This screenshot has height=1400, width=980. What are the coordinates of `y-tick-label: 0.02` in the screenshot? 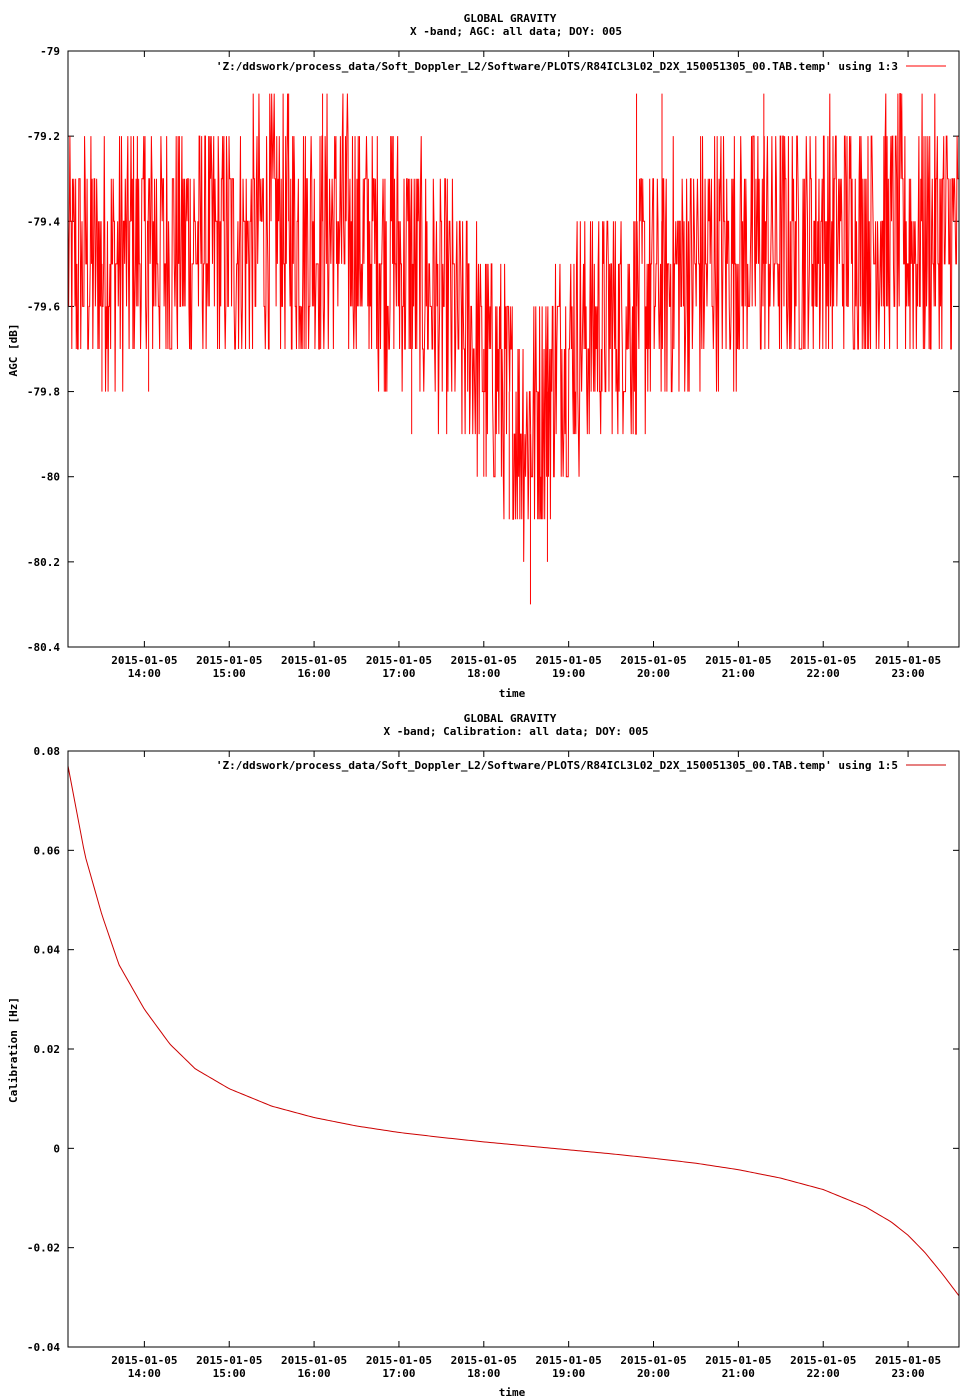 It's located at (47, 1049).